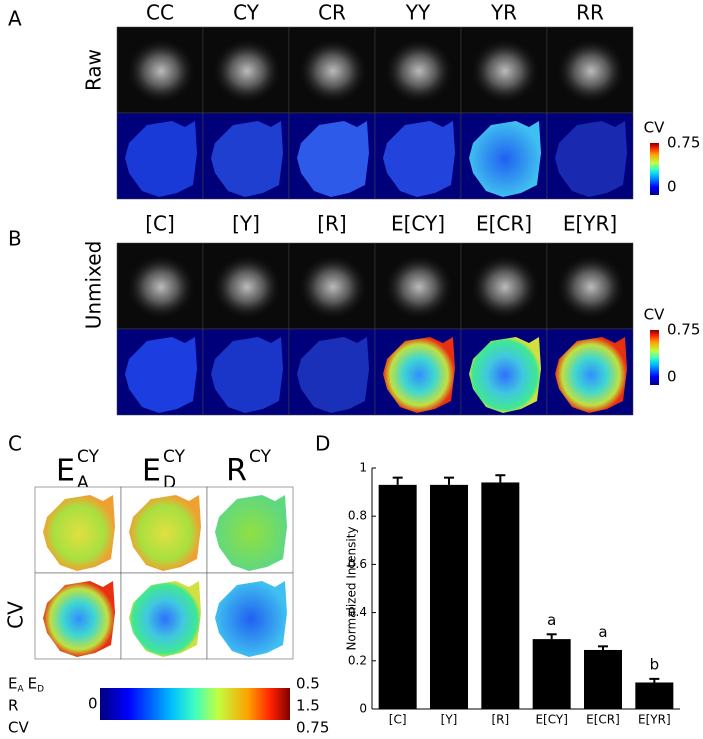 The height and width of the screenshot is (739, 703). What do you see at coordinates (449, 720) in the screenshot?
I see `x-tick-label: [Y]` at bounding box center [449, 720].